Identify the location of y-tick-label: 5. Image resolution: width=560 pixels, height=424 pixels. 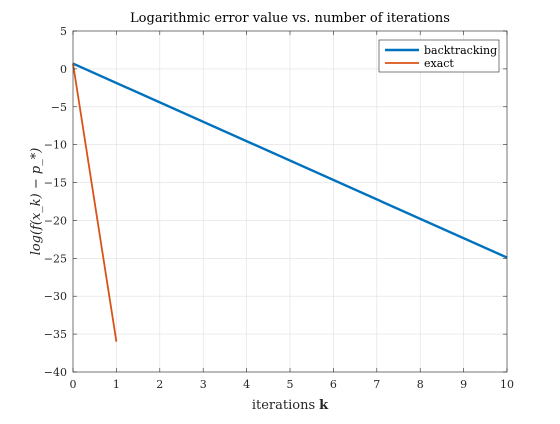
(63, 31).